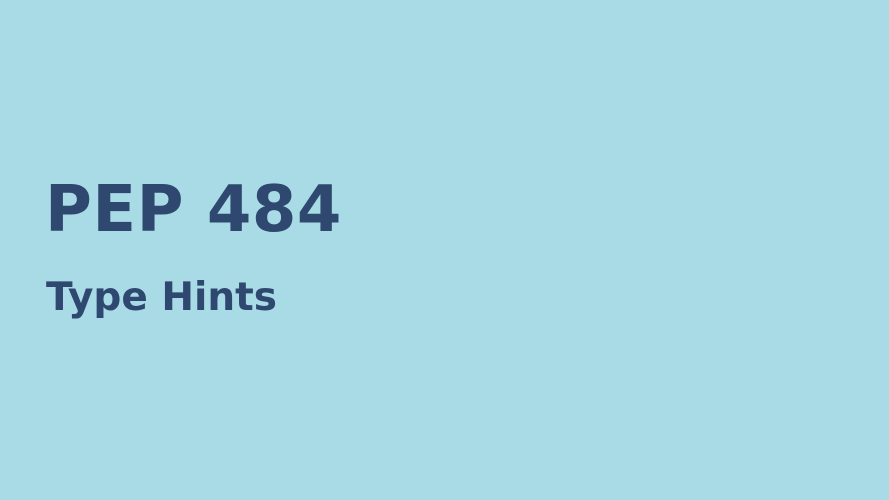 Image resolution: width=889 pixels, height=500 pixels. Describe the element at coordinates (193, 210) in the screenshot. I see `slide-title: PEP 484` at that location.